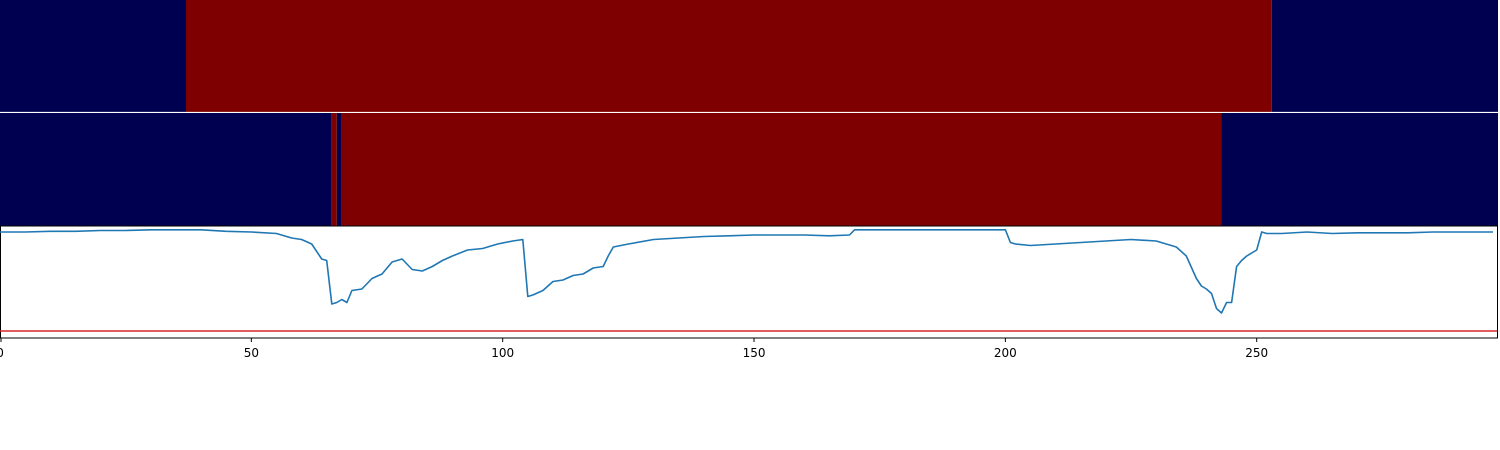 This screenshot has height=450, width=1500. Describe the element at coordinates (502, 353) in the screenshot. I see `x-tick-label-100: 100` at that location.